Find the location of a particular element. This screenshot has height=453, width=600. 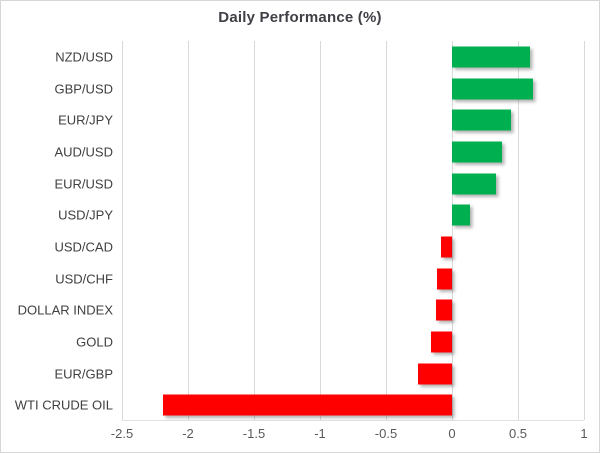

gridline-x--0.5 is located at coordinates (386, 230).